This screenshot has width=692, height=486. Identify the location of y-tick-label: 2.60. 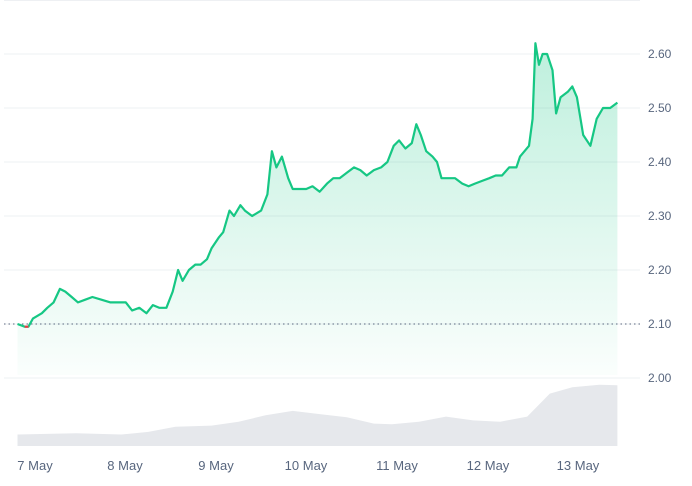
(660, 54).